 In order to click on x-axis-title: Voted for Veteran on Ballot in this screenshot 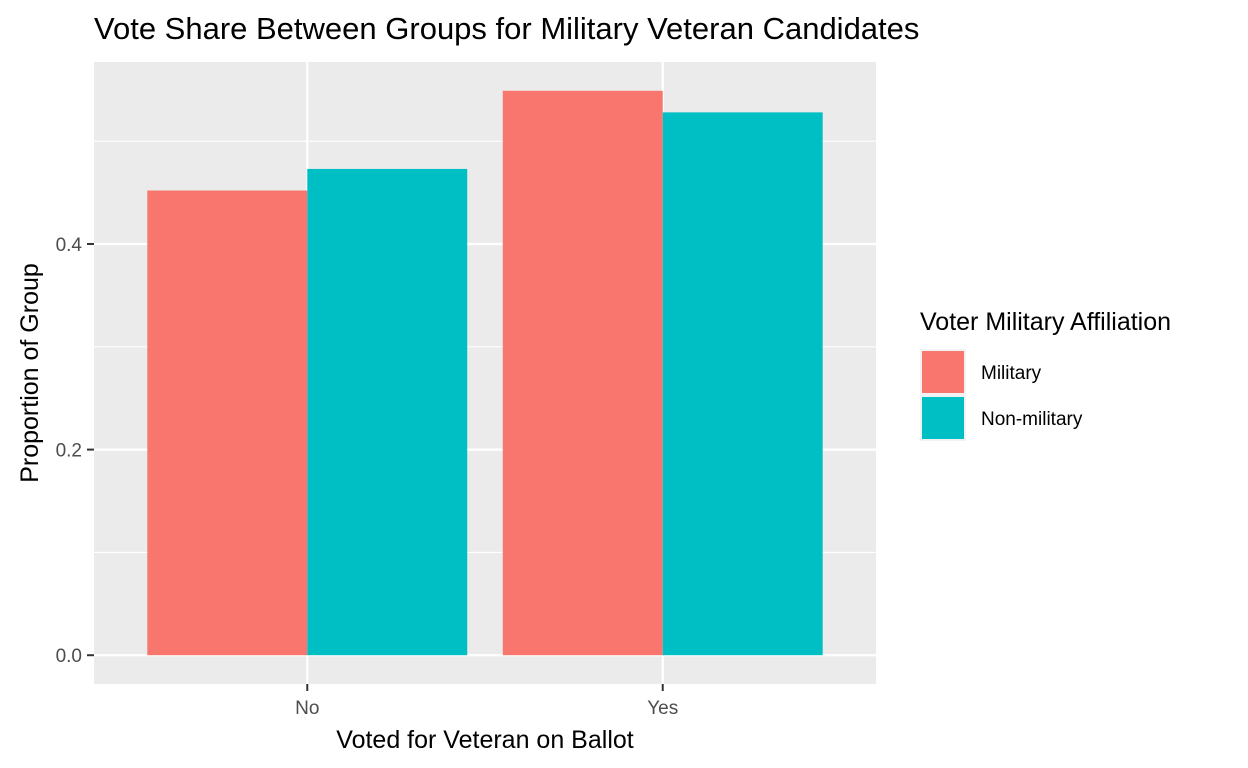, I will do `click(484, 740)`.